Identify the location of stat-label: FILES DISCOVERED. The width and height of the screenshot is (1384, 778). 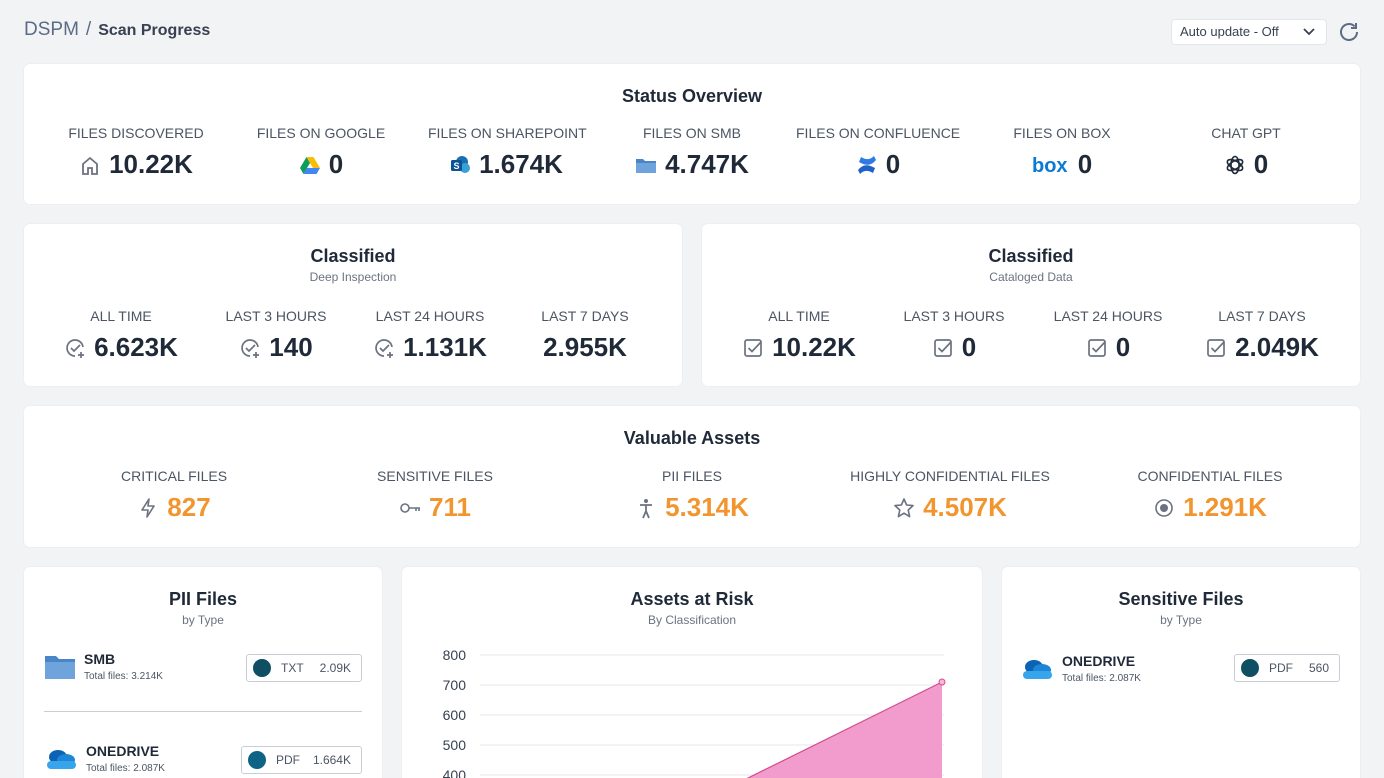
(136, 133).